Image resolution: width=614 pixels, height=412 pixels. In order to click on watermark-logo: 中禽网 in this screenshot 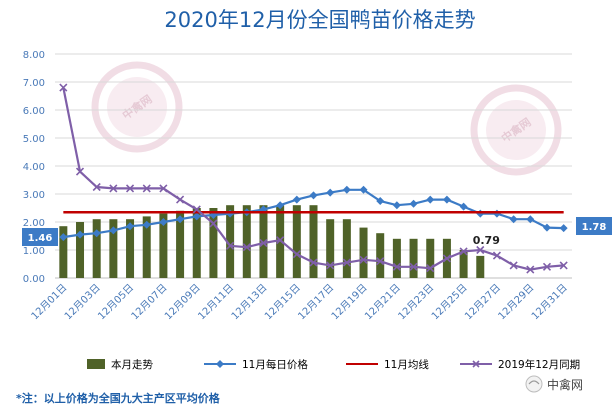, I will do `click(137, 107)`.